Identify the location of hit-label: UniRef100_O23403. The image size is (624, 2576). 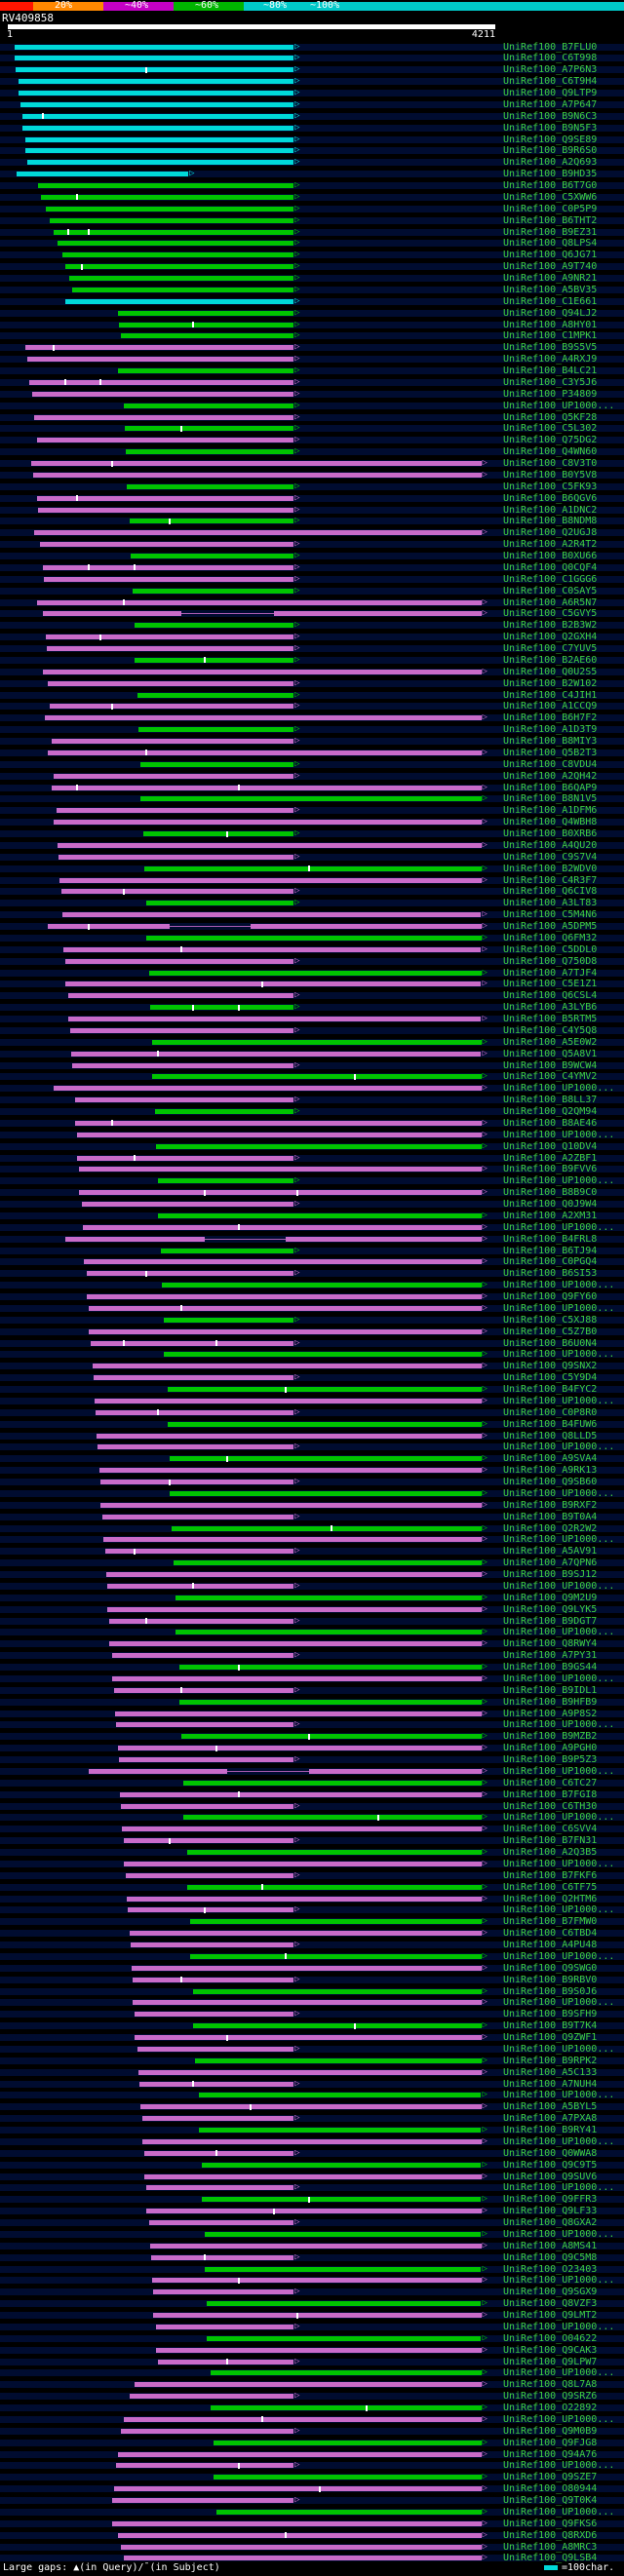
(550, 2269).